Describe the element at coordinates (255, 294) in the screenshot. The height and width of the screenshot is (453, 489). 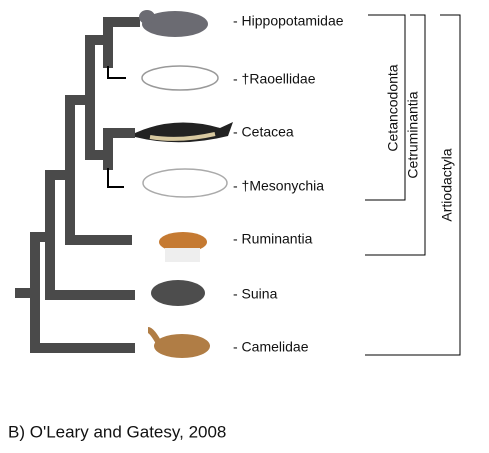
I see `taxon-label: - Suina` at that location.